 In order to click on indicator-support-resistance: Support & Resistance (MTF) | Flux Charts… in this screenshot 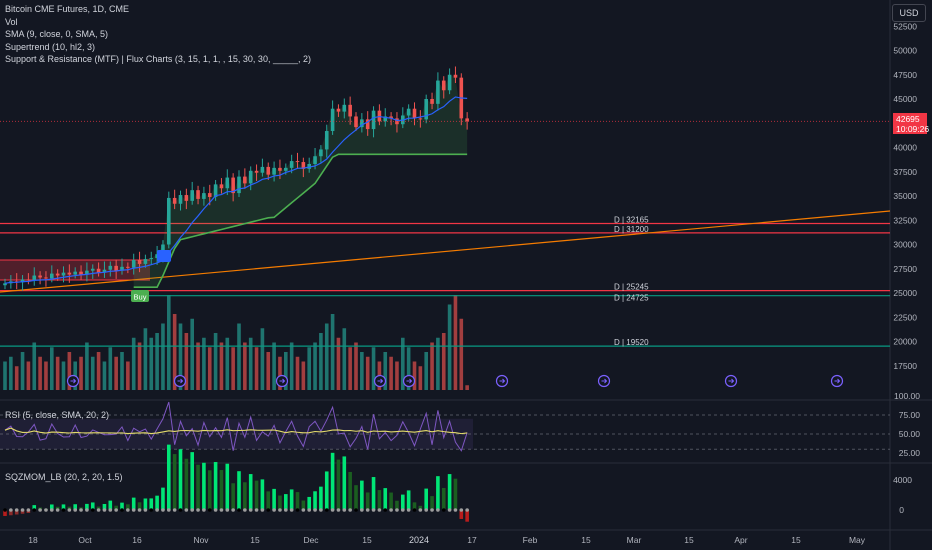, I will do `click(158, 59)`.